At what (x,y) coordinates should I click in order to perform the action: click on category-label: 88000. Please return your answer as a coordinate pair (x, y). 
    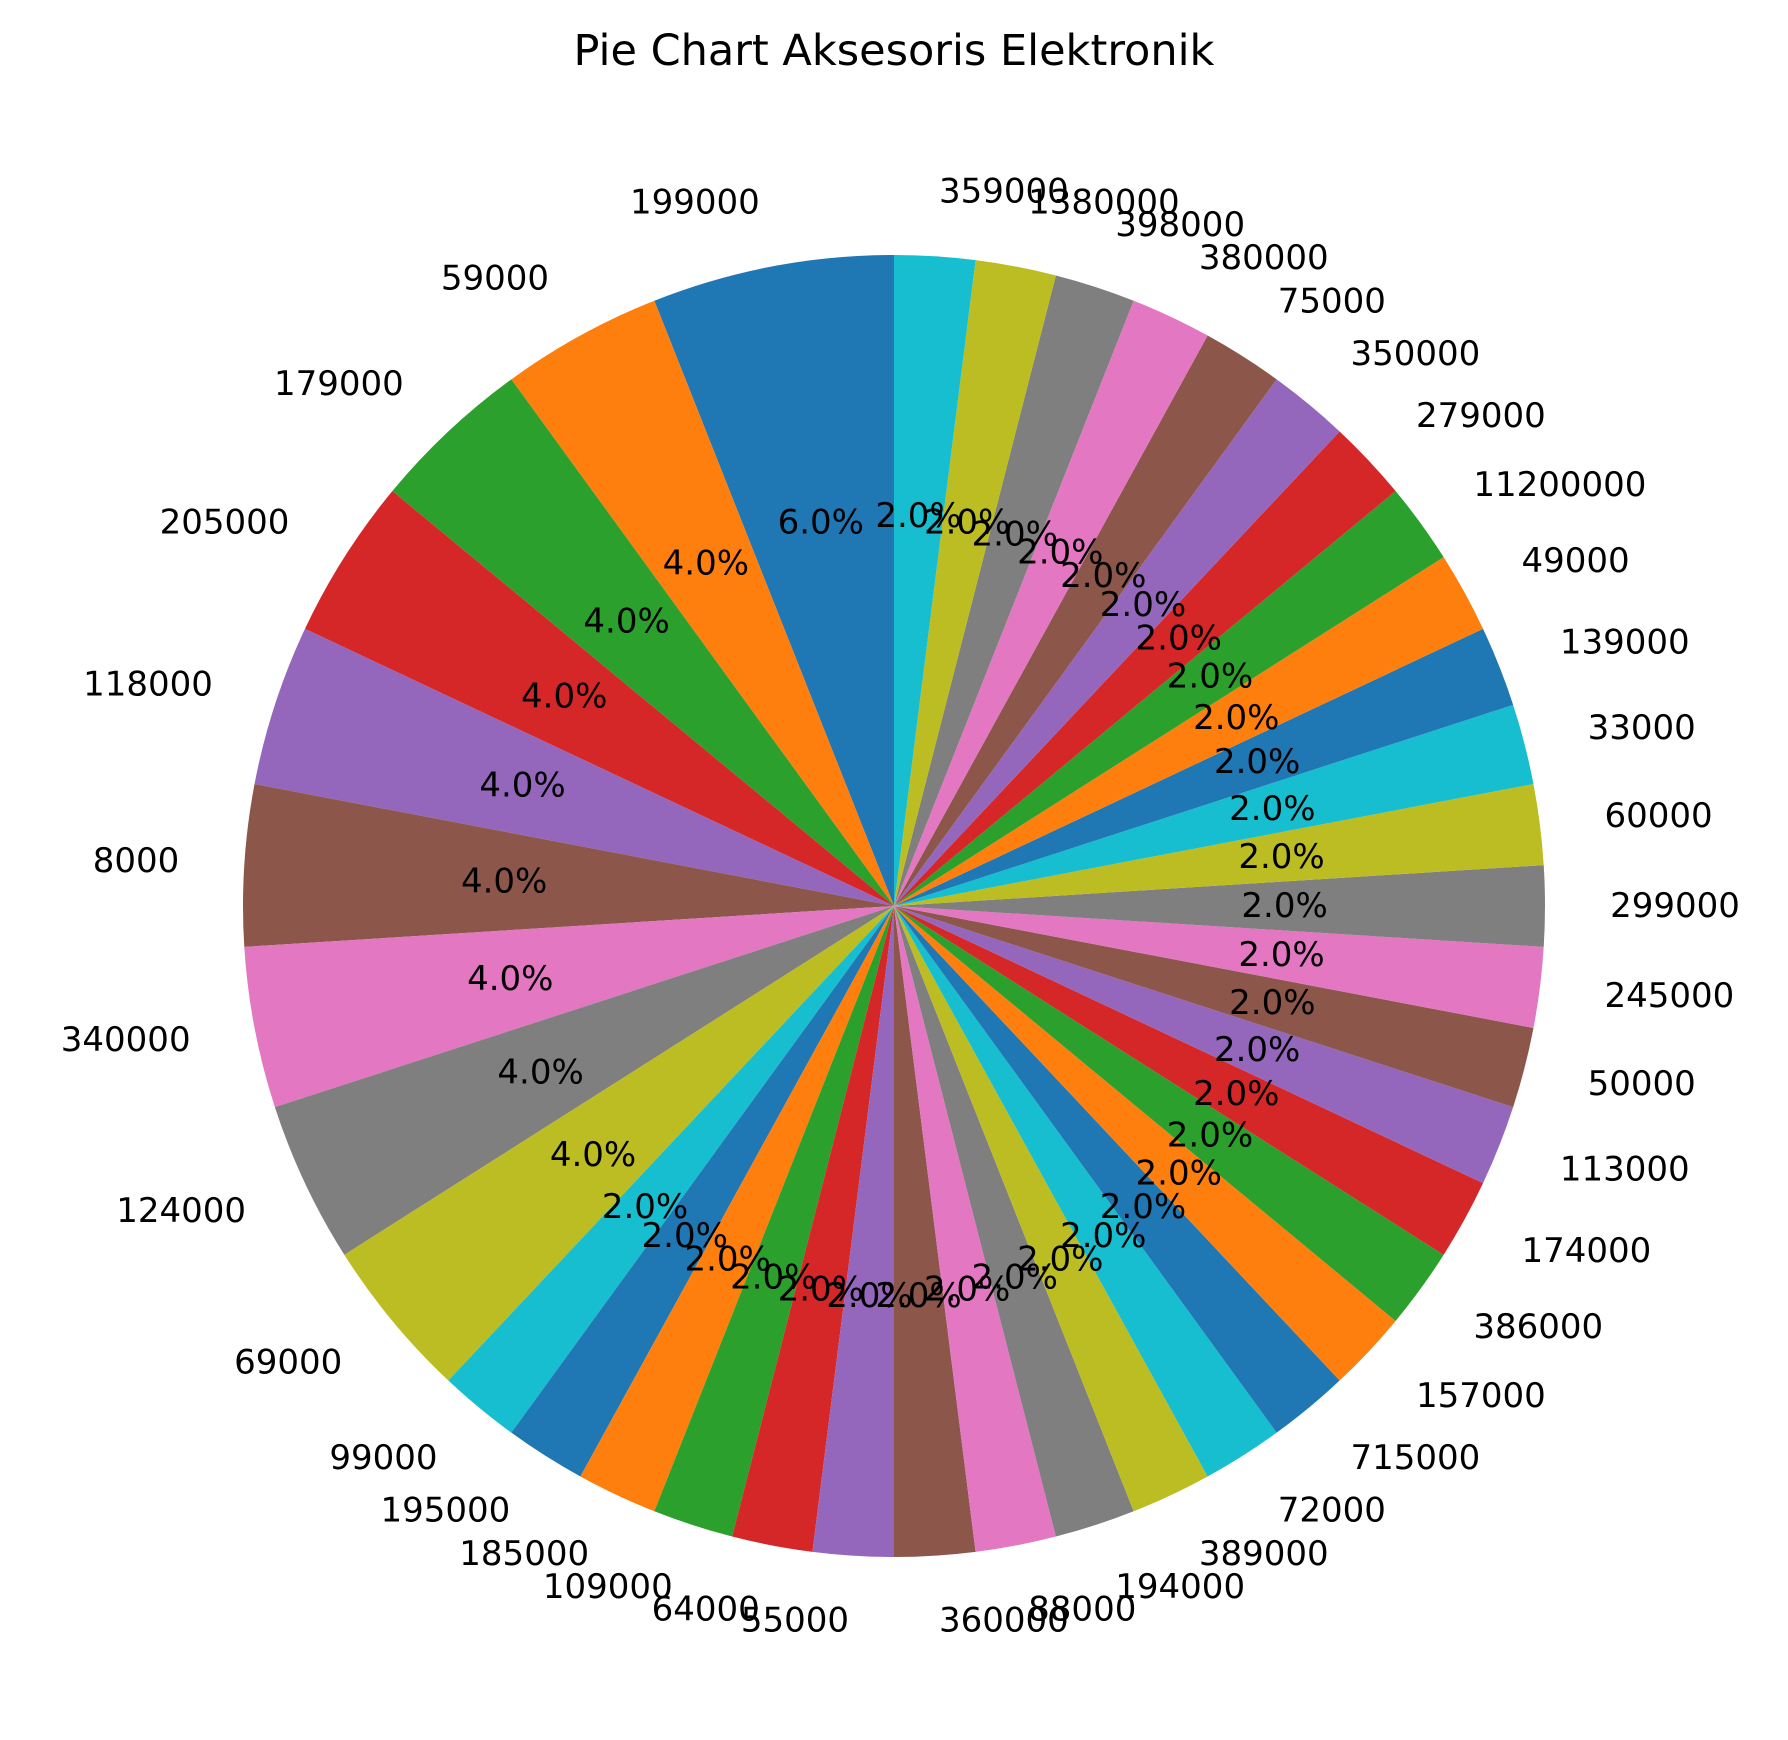
    Looking at the image, I should click on (1082, 1609).